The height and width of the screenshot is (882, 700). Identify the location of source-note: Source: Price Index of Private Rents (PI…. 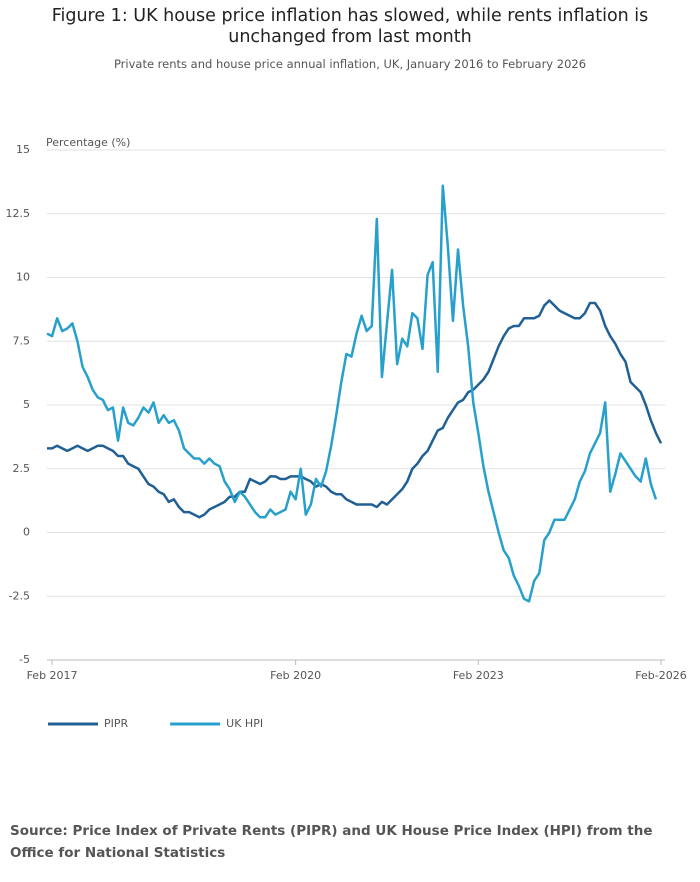
(331, 842).